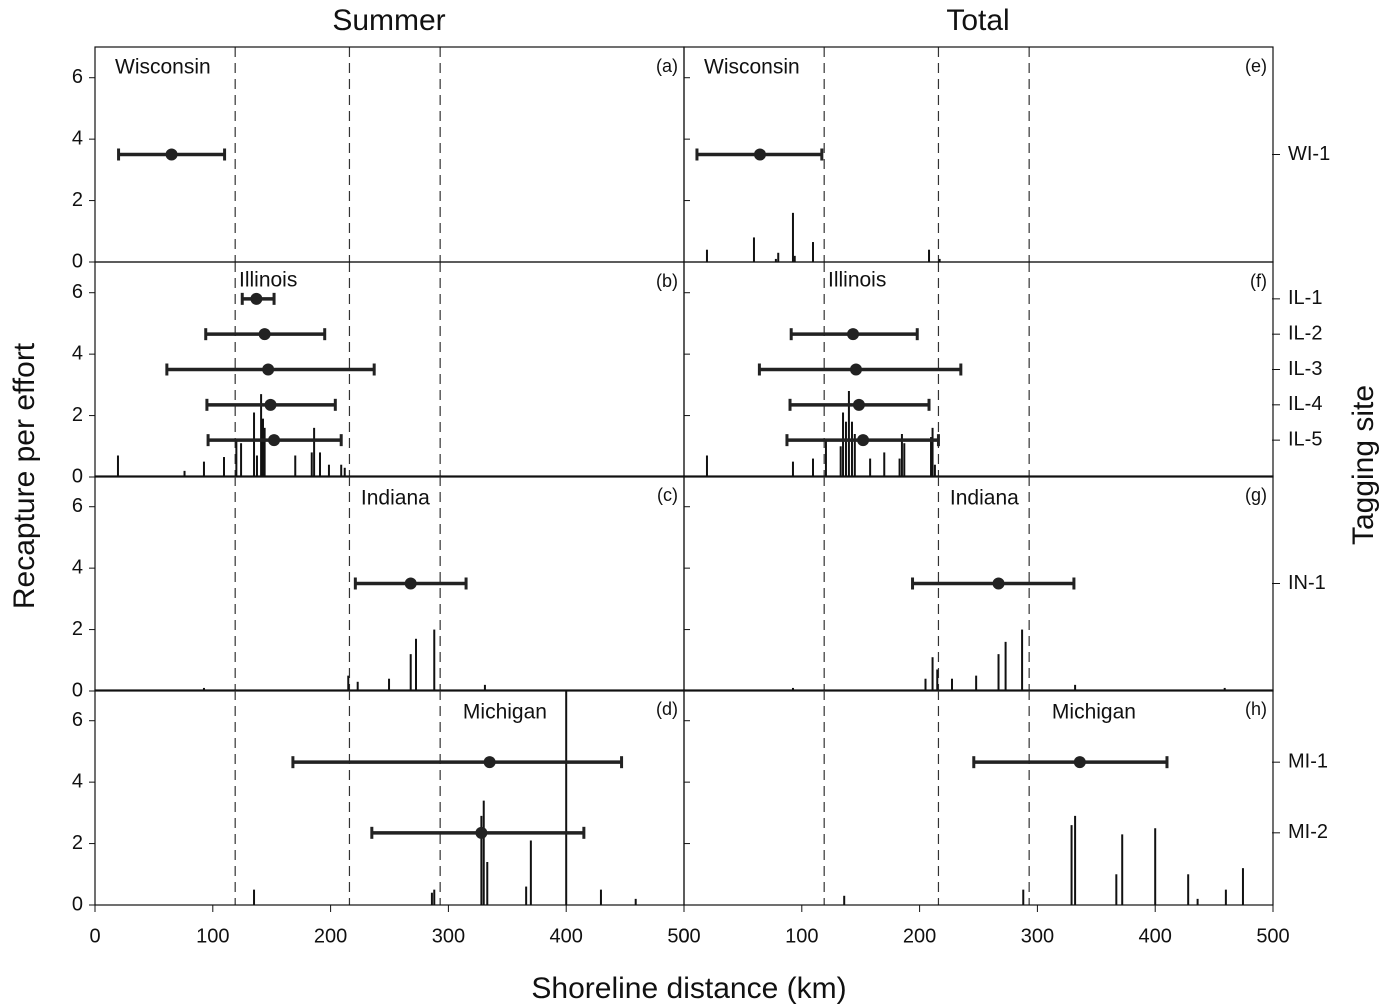 The height and width of the screenshot is (1008, 1392). What do you see at coordinates (1307, 583) in the screenshot?
I see `site-label: IN-1` at bounding box center [1307, 583].